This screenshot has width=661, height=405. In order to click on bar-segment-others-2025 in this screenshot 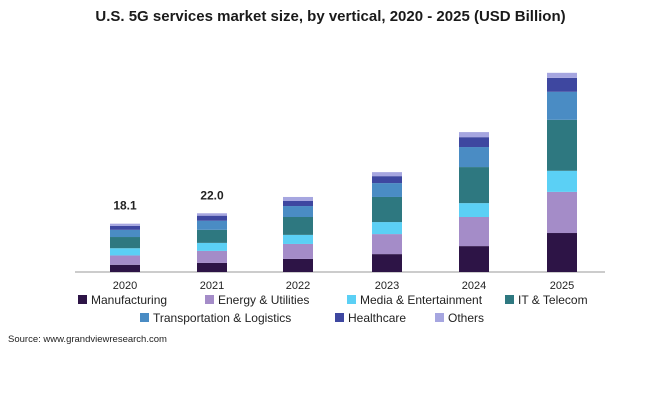, I will do `click(562, 75)`.